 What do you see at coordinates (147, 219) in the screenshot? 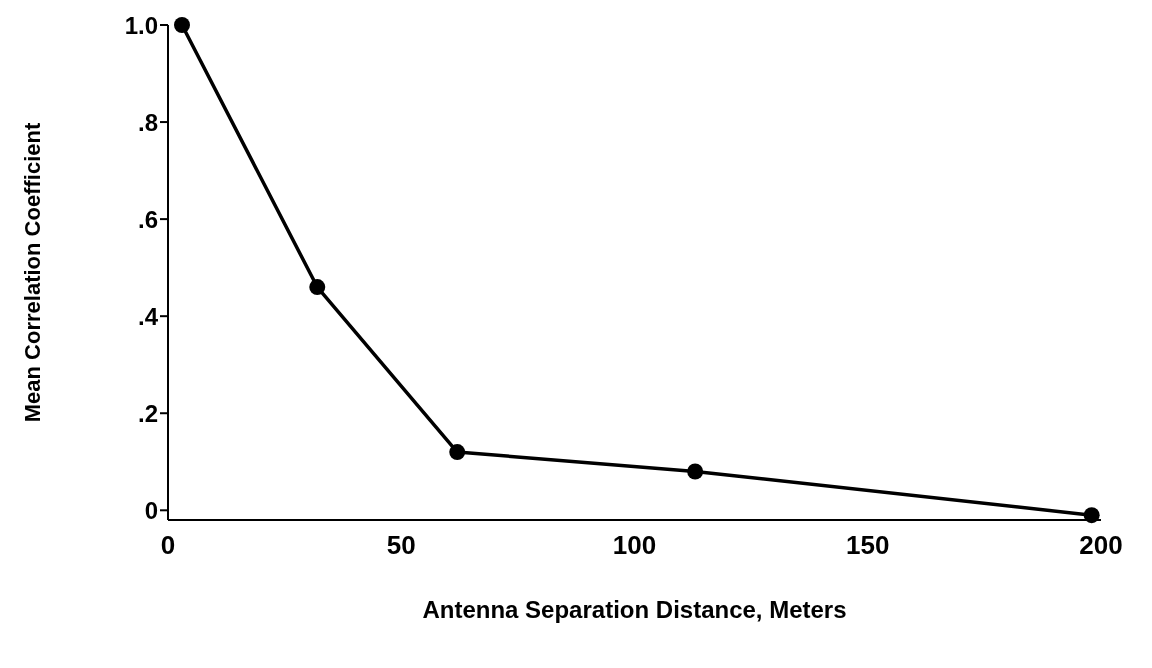
I see `y-tick-label: .6` at bounding box center [147, 219].